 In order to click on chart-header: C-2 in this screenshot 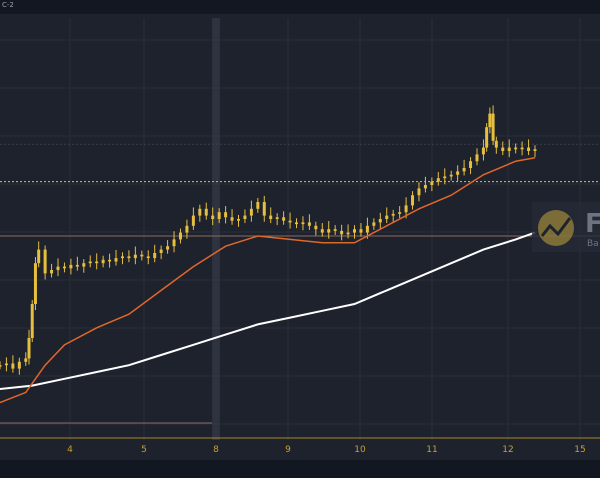, I will do `click(300, 7)`.